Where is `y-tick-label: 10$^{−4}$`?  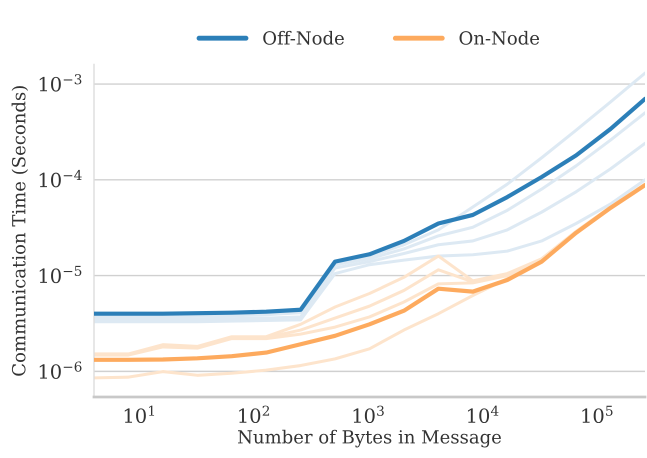
y-tick-label: 10$^{−4}$ is located at coordinates (61, 179).